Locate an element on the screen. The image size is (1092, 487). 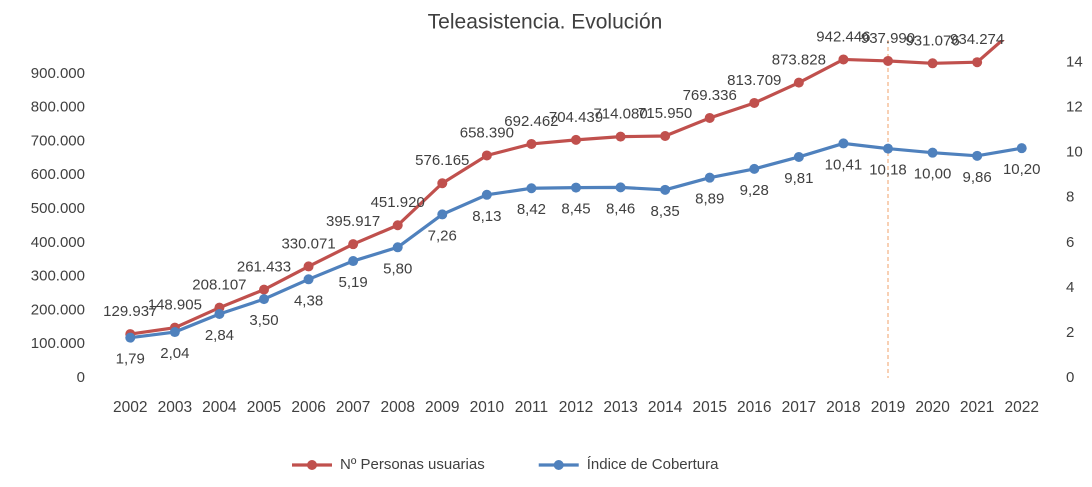
y-tick-label: 700.000 is located at coordinates (58, 140).